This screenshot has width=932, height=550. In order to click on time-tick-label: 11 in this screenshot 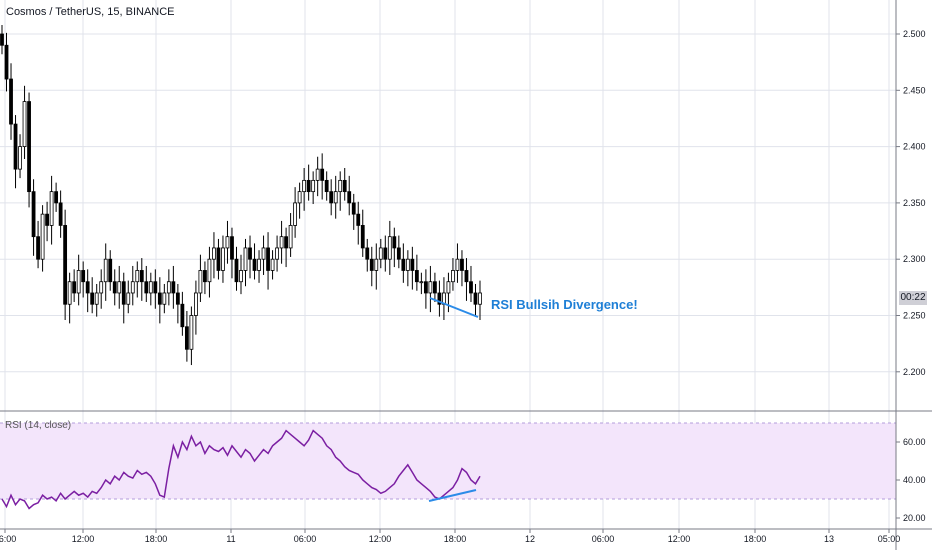, I will do `click(230, 539)`.